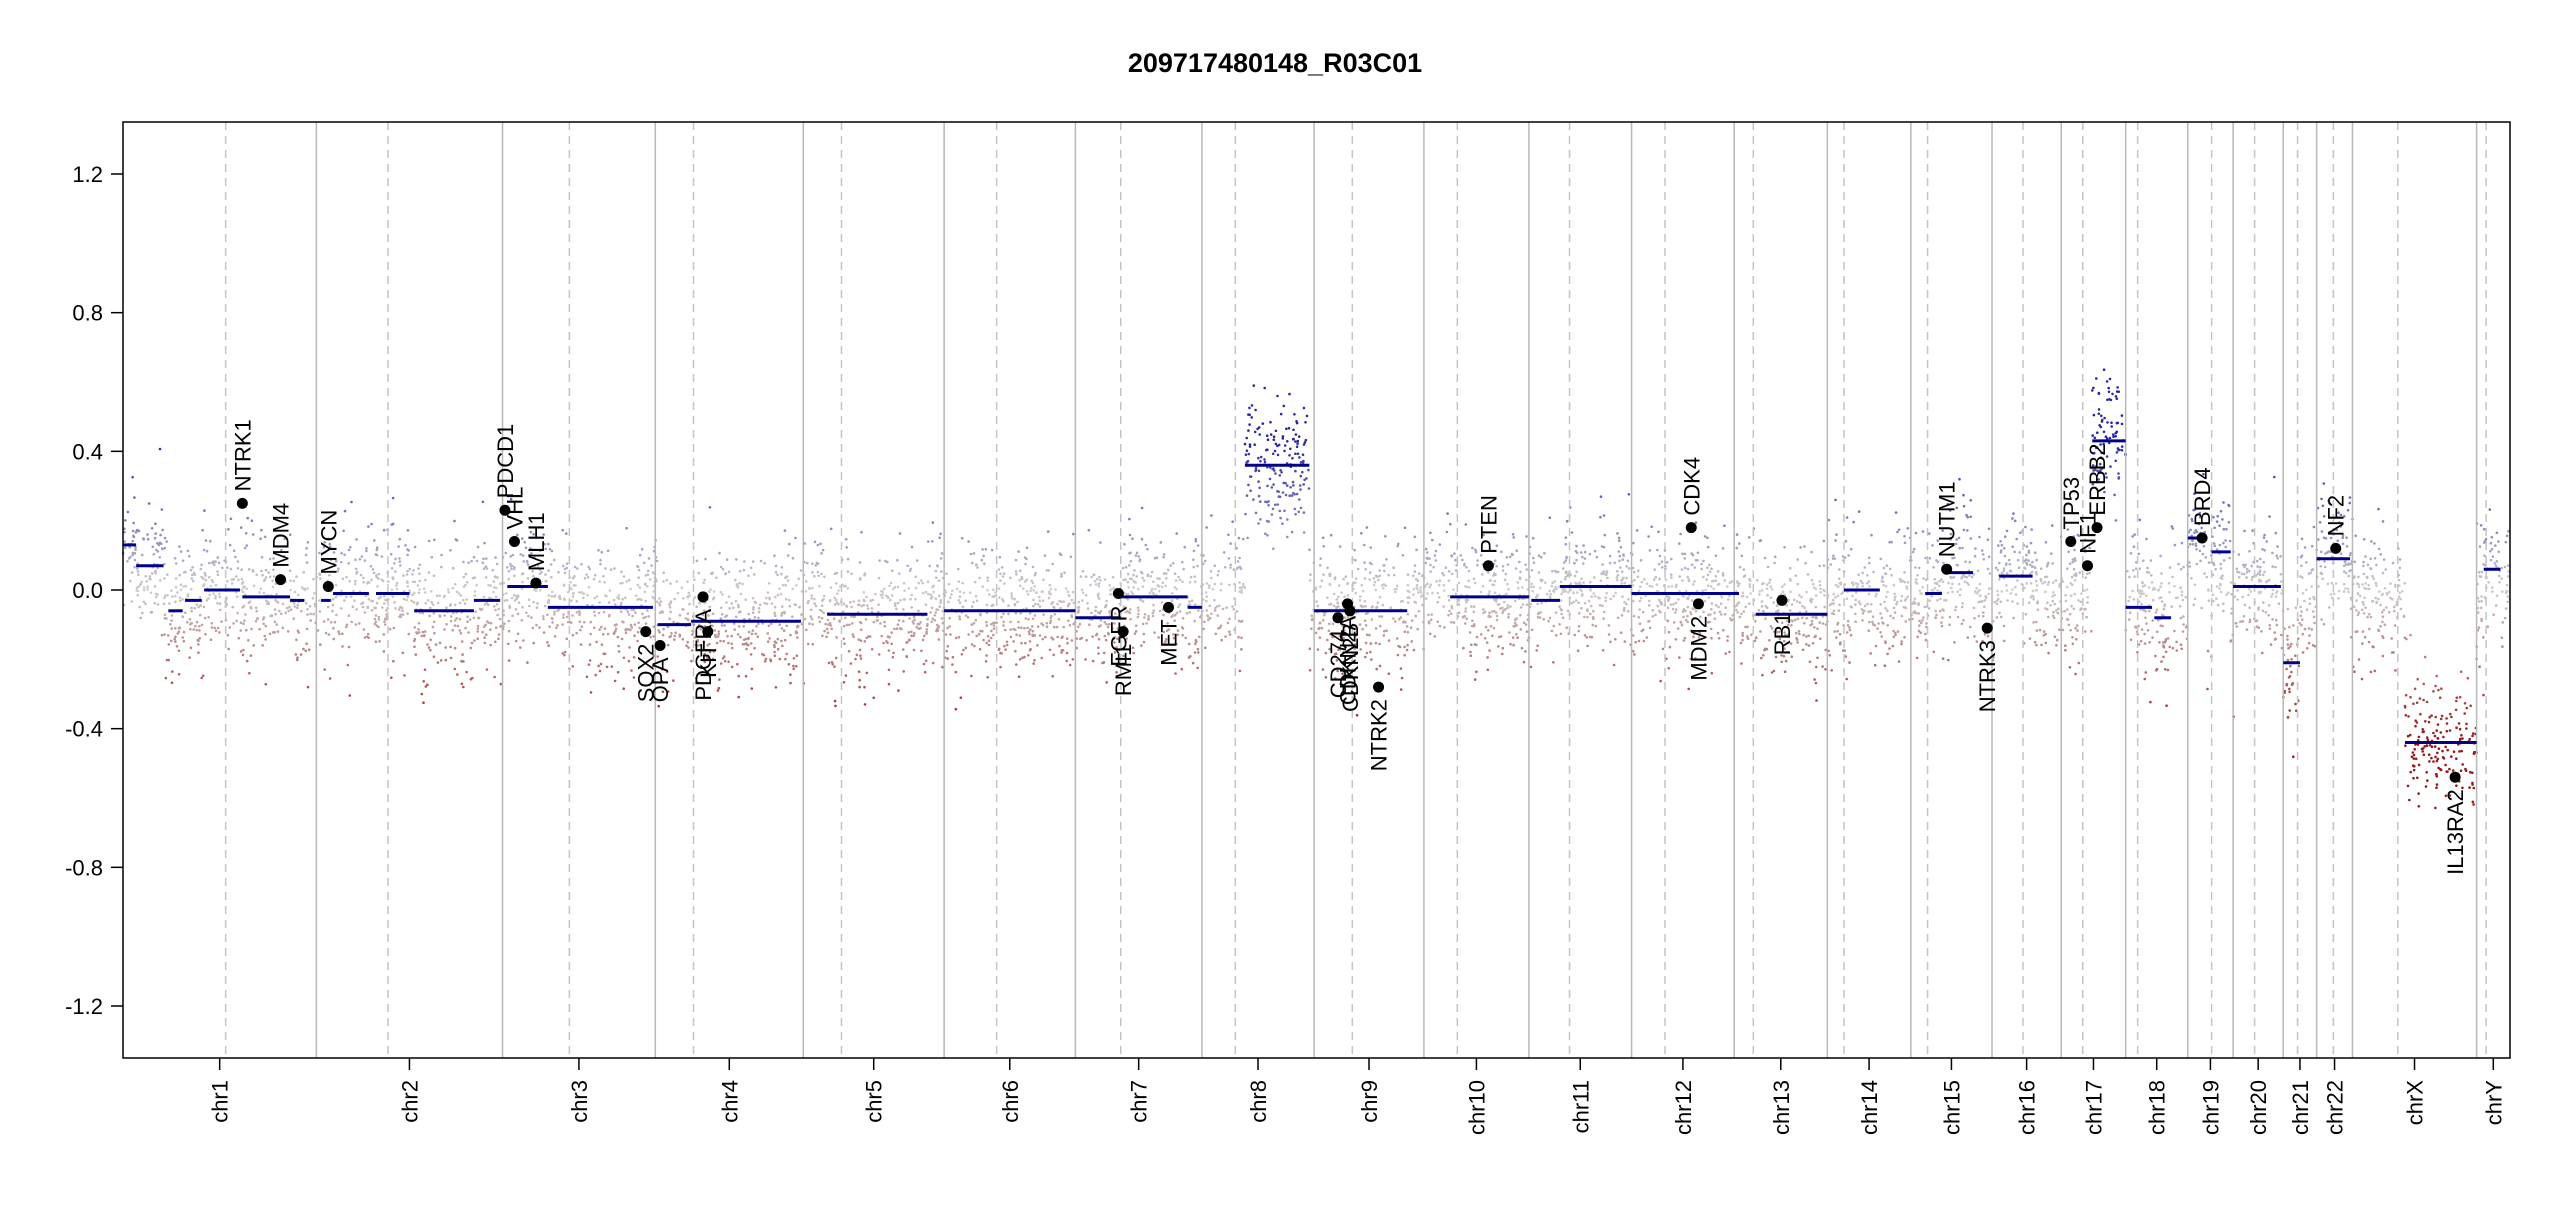 This screenshot has width=2550, height=1205. Describe the element at coordinates (729, 607) in the screenshot. I see `probes-chr4` at that location.